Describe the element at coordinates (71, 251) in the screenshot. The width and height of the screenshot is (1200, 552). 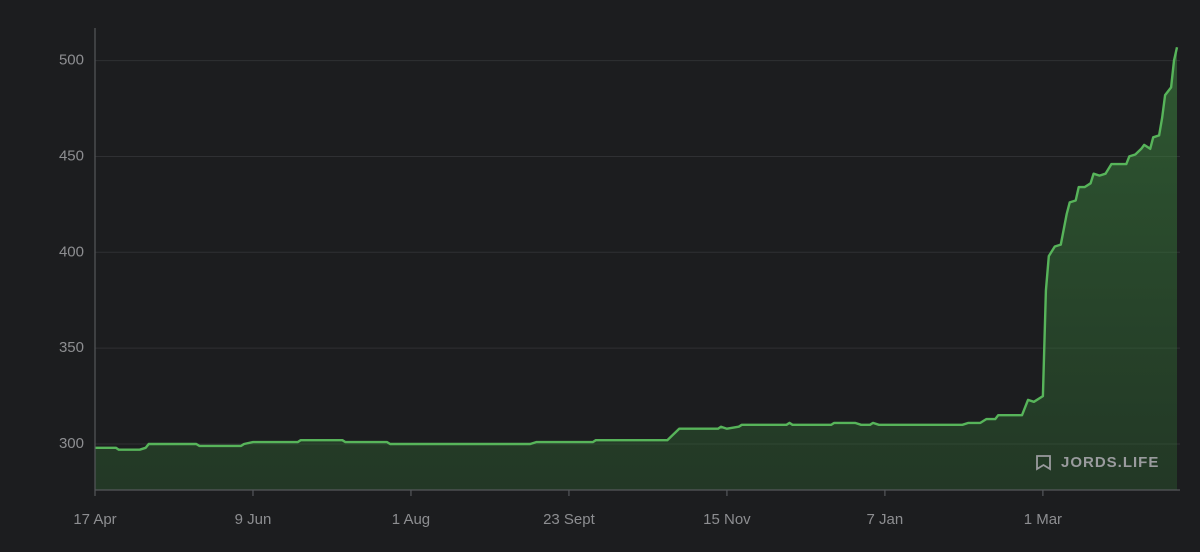
I see `y-tick-label: 400` at that location.